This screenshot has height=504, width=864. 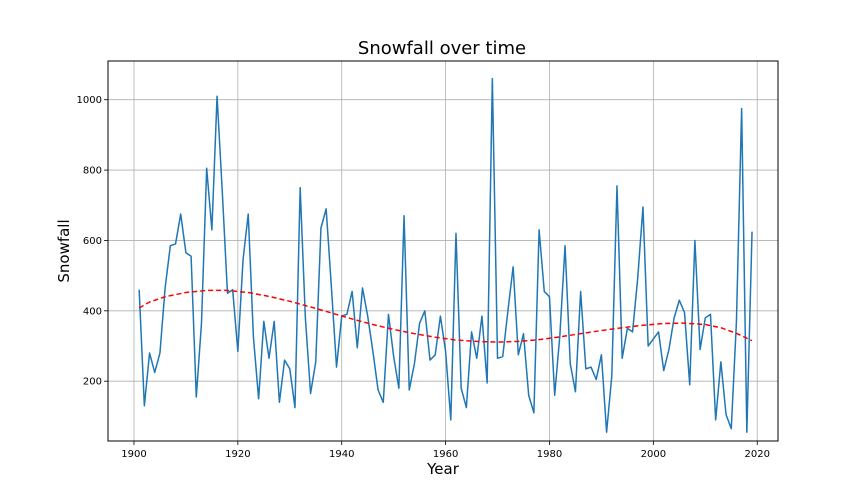 What do you see at coordinates (443, 469) in the screenshot?
I see `x-axis-title: Year` at bounding box center [443, 469].